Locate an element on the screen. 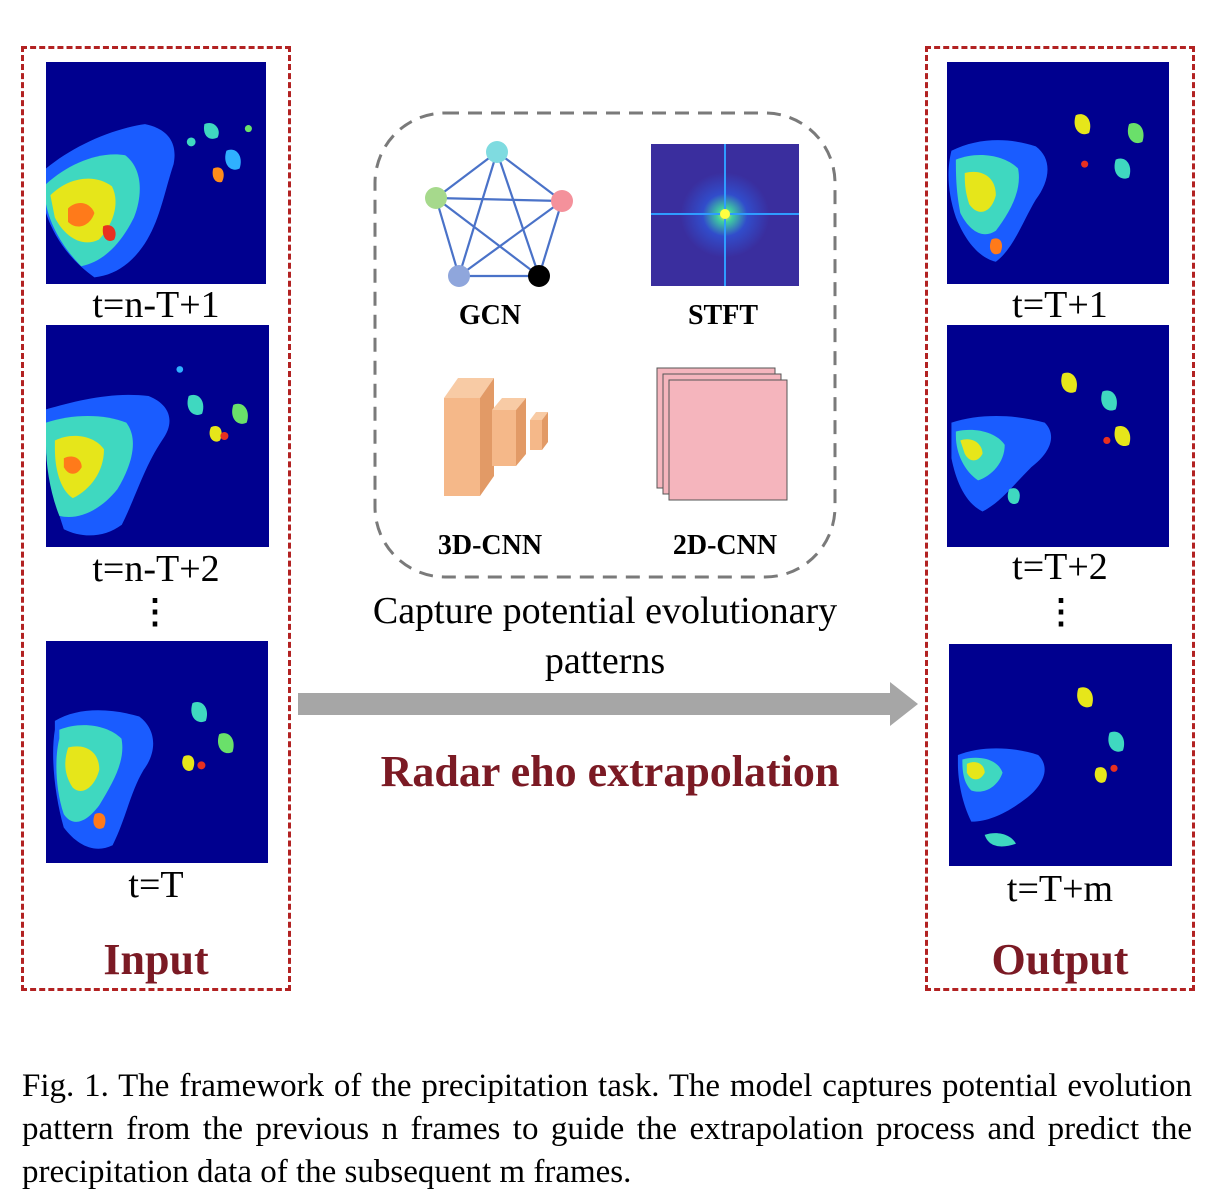 This screenshot has width=1209, height=1201. stft-spectrum-icon is located at coordinates (725, 215).